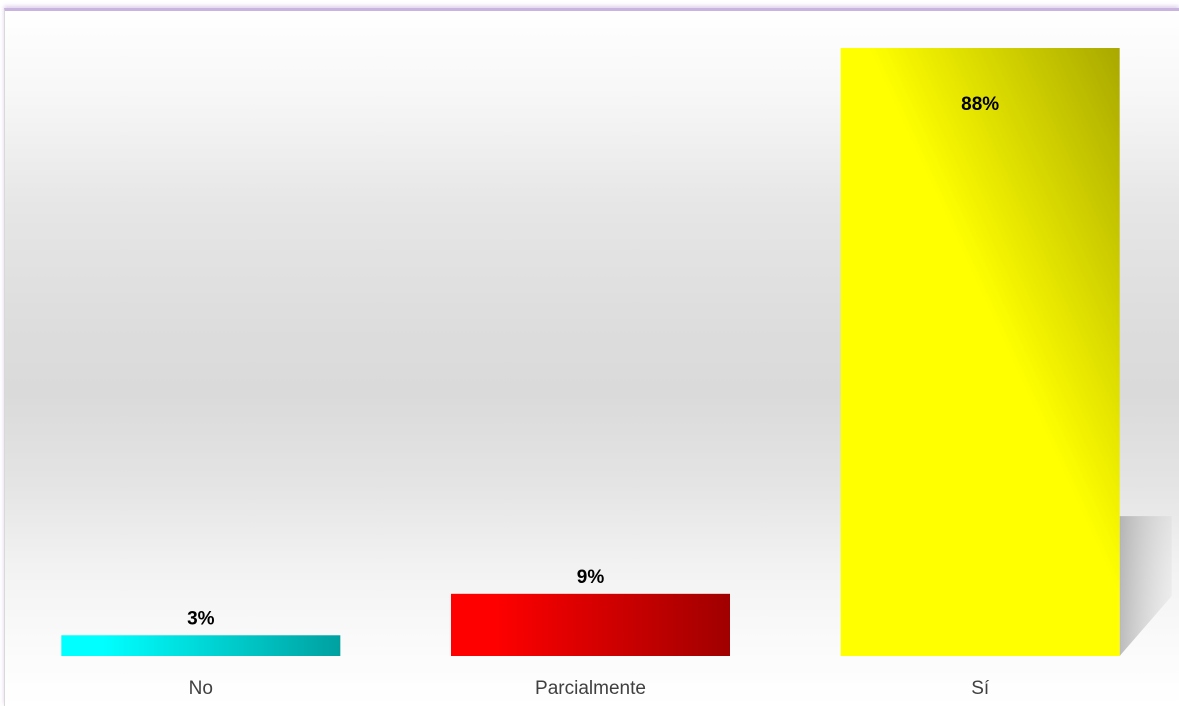 The height and width of the screenshot is (706, 1179). What do you see at coordinates (980, 104) in the screenshot?
I see `data-label-si: 88%` at bounding box center [980, 104].